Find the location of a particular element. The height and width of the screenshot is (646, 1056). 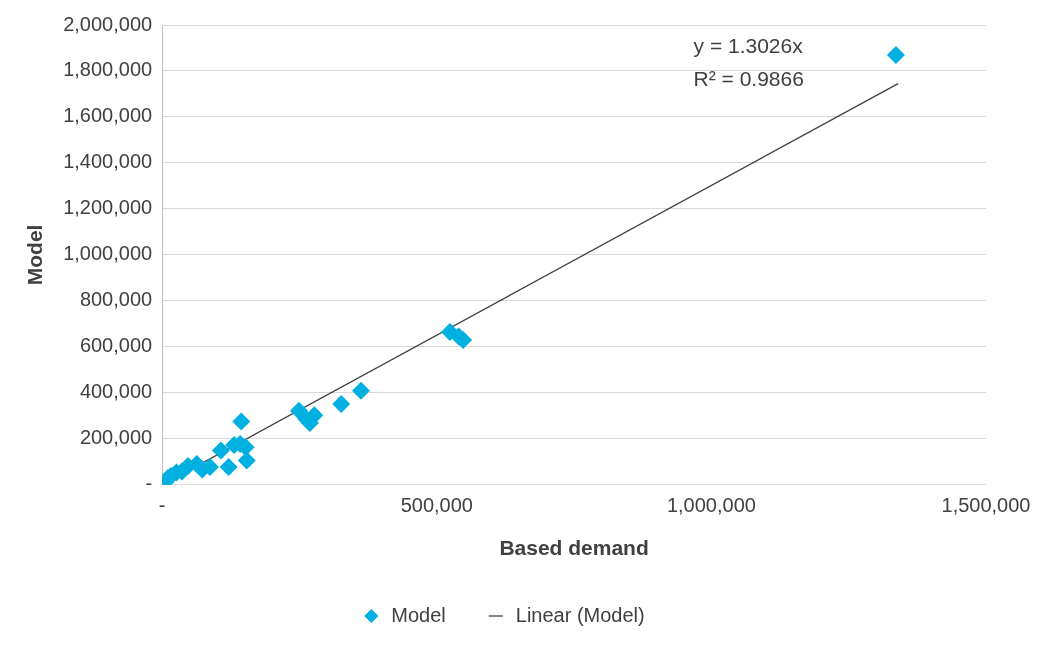

y-tick-label: 1,600,000 is located at coordinates (108, 115).